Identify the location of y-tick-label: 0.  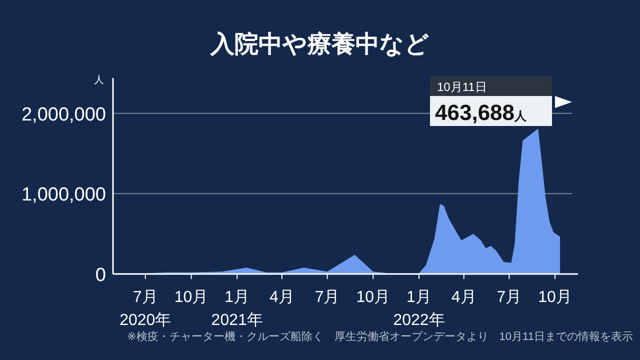
(100, 275).